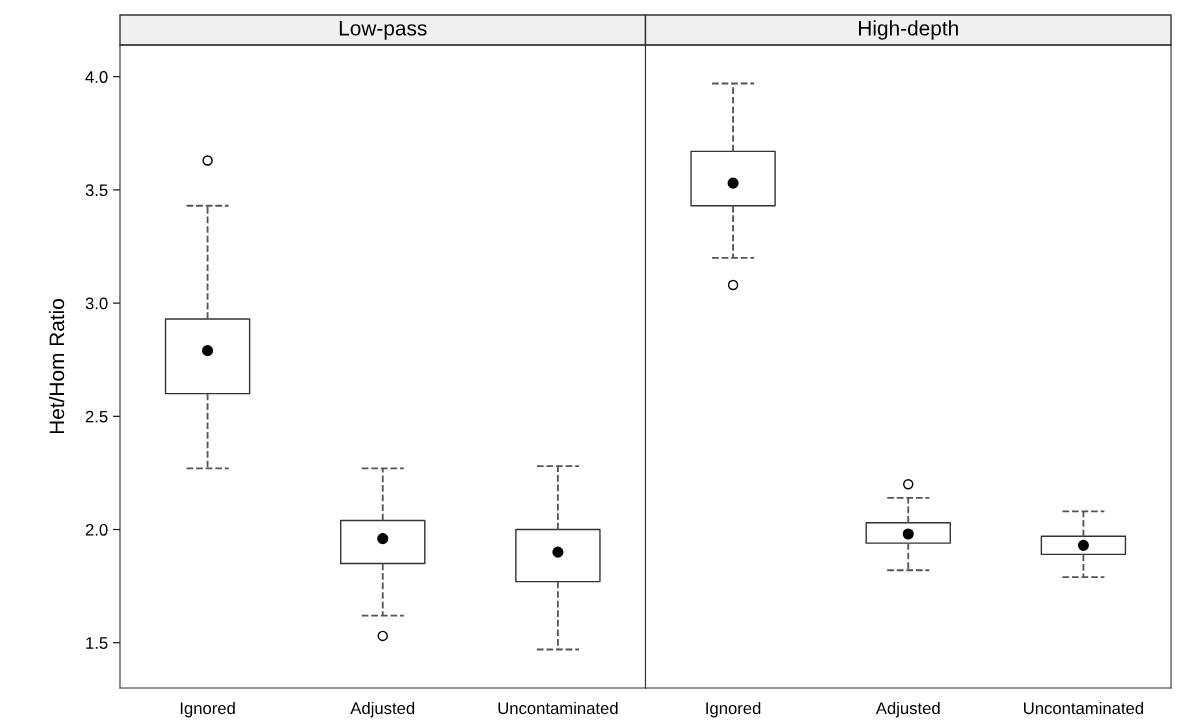 The width and height of the screenshot is (1183, 726). What do you see at coordinates (56, 366) in the screenshot?
I see `y-axis-title: Het/Hom Ratio` at bounding box center [56, 366].